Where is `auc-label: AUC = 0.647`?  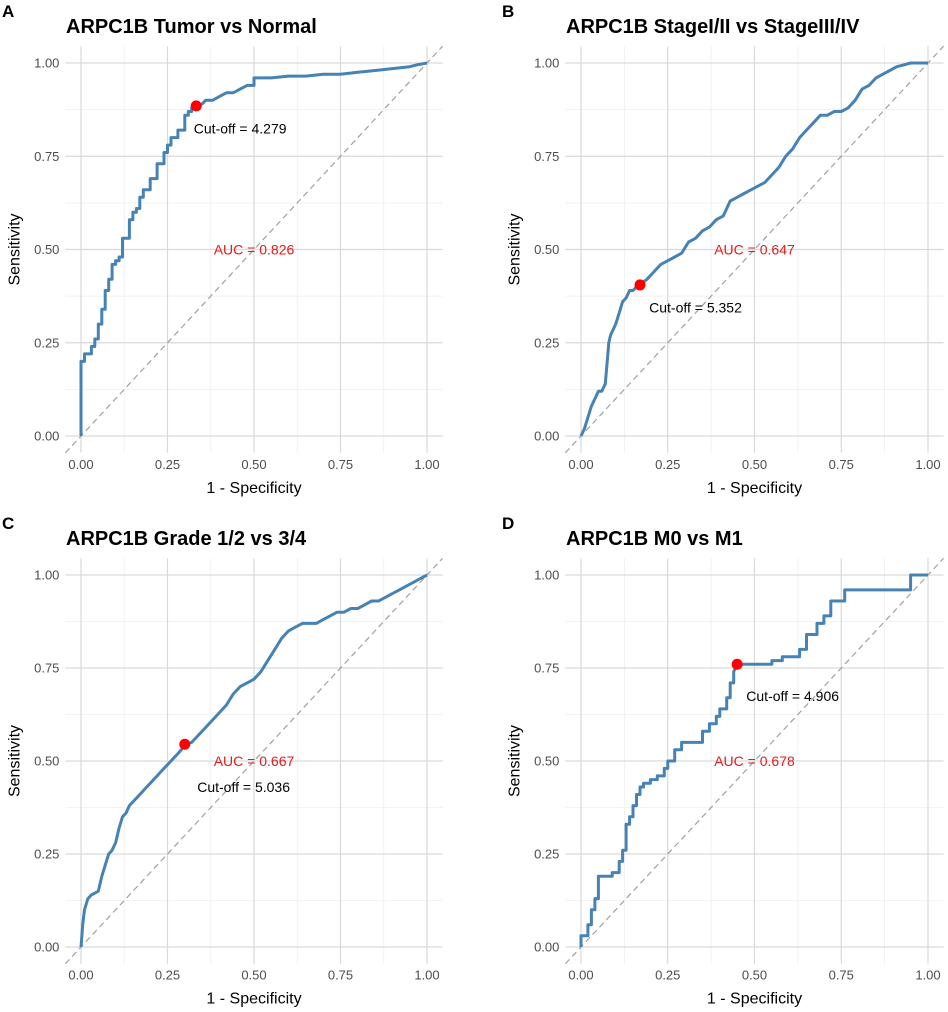
auc-label: AUC = 0.647 is located at coordinates (754, 250).